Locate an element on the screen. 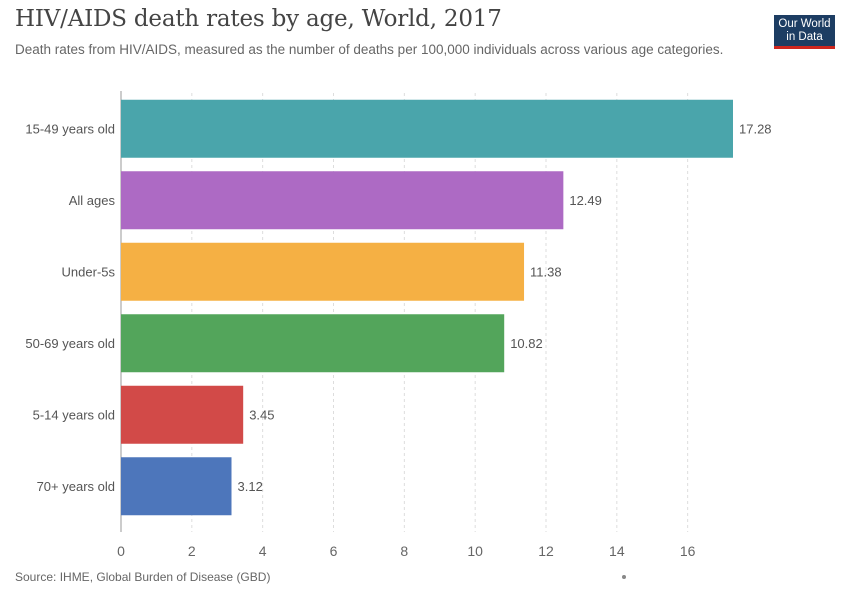  logo-line-1: Our World is located at coordinates (804, 24).